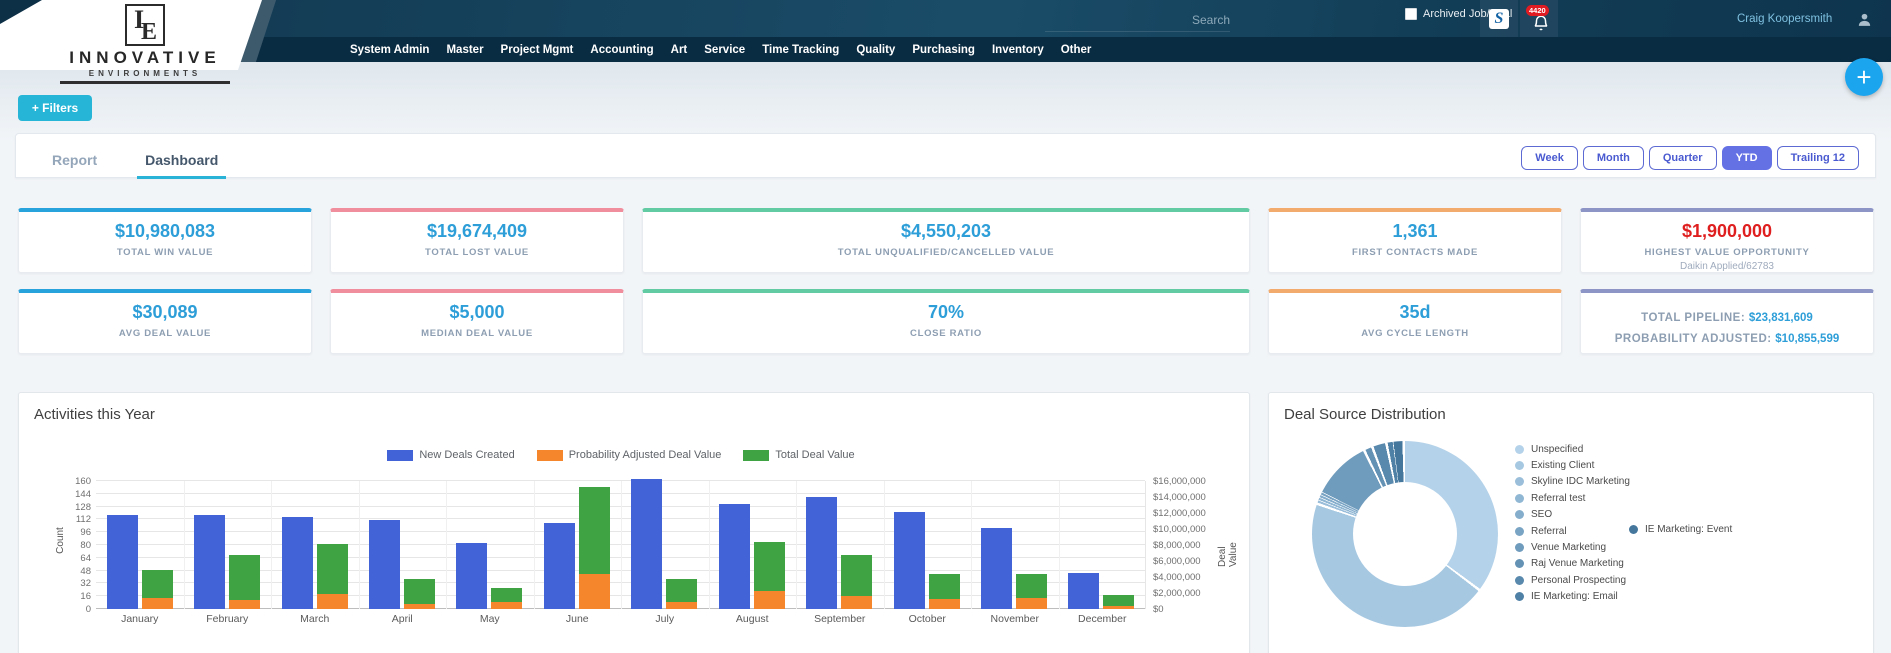 Image resolution: width=1891 pixels, height=653 pixels. I want to click on tabs: Report Dashboard, so click(135, 162).